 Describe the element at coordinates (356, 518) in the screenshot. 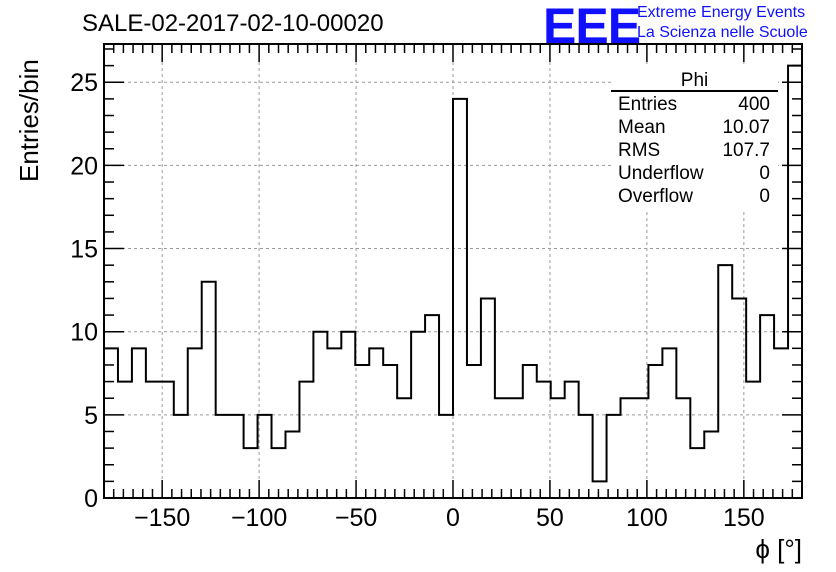

I see `x-tick-label: −50` at that location.